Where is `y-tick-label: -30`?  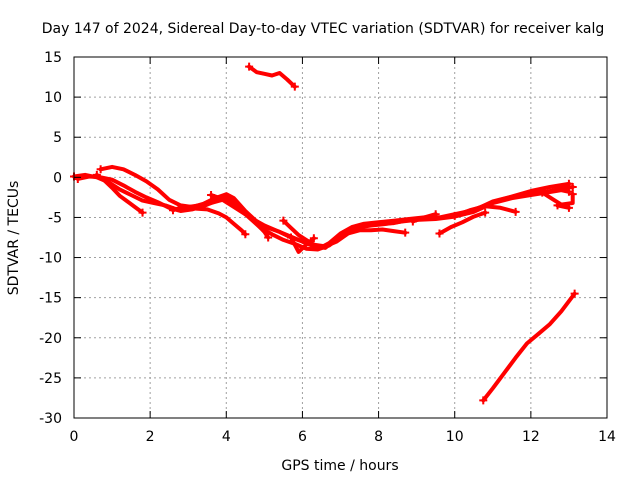 y-tick-label: -30 is located at coordinates (50, 419).